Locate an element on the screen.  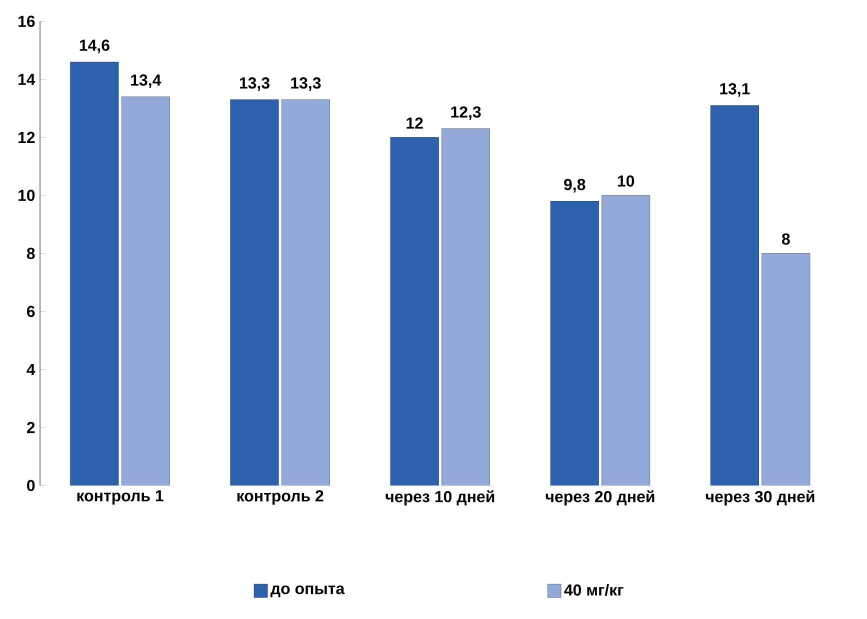
data-label: 12 is located at coordinates (414, 123).